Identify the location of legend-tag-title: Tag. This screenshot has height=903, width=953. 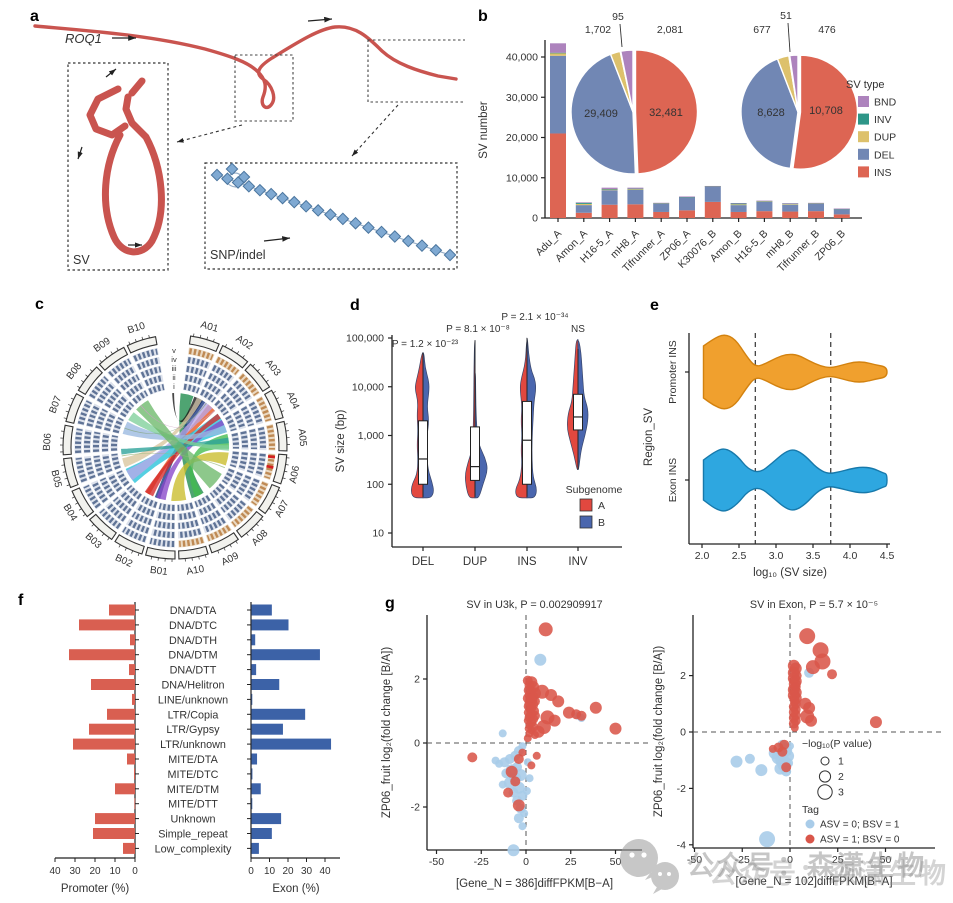
(810, 810).